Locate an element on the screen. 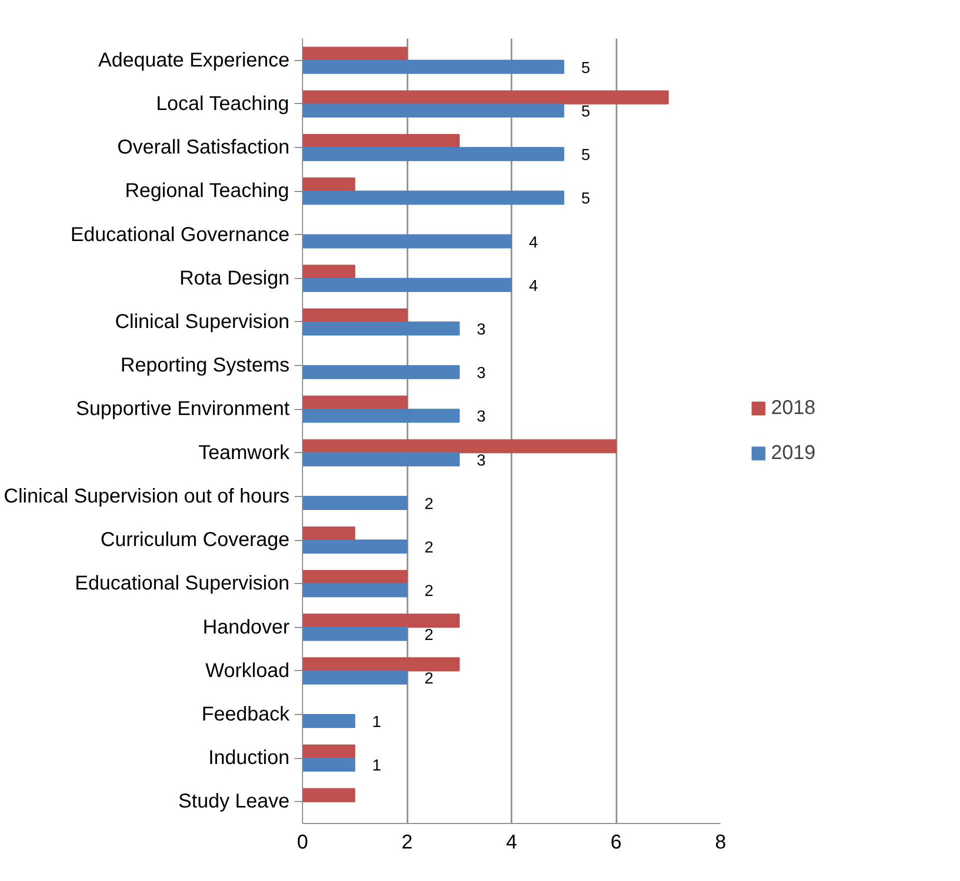  y-tick-label: Rota Design is located at coordinates (234, 278).